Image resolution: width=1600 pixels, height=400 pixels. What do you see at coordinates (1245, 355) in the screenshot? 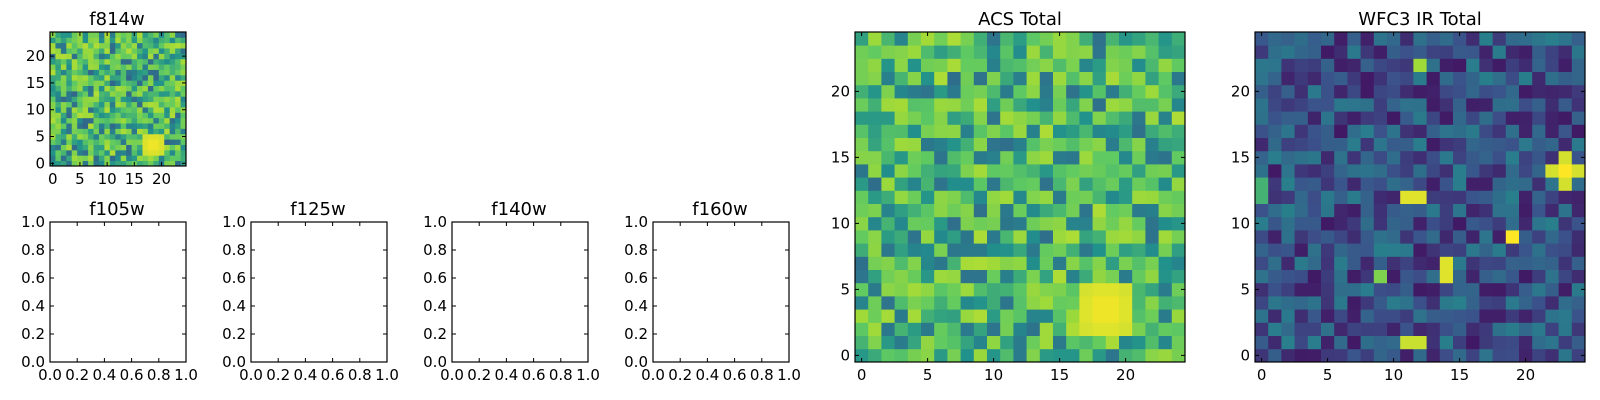
I see `ytick-label: 0` at bounding box center [1245, 355].